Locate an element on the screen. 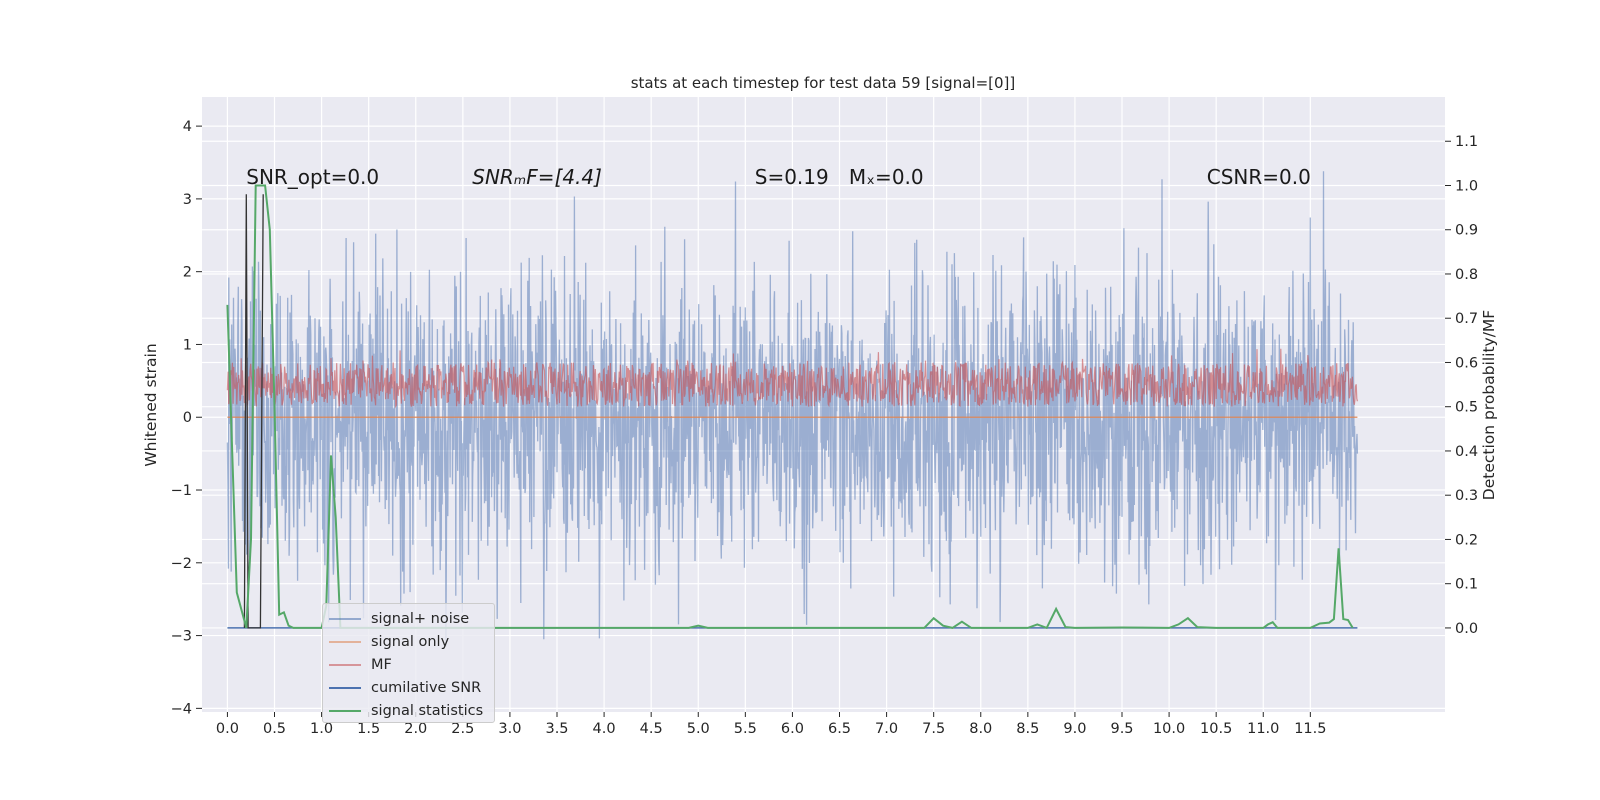 This screenshot has width=1600, height=800. annotation-csnr: CSNR=0.0 is located at coordinates (1259, 177).